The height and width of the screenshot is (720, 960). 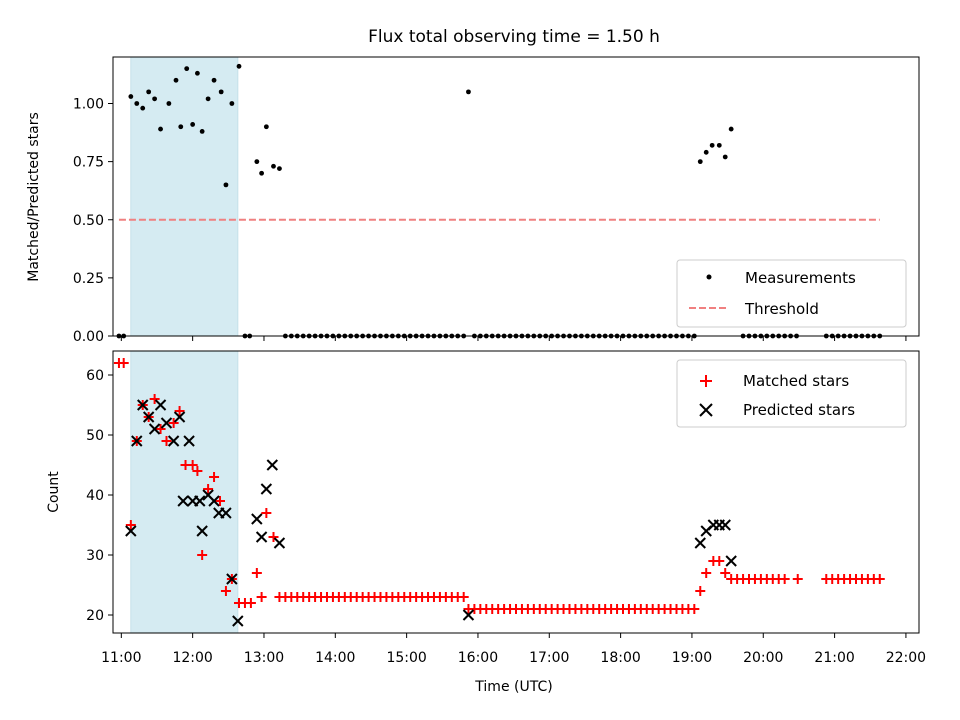 I want to click on ratio-legend: Measurements Threshold, so click(x=791, y=293).